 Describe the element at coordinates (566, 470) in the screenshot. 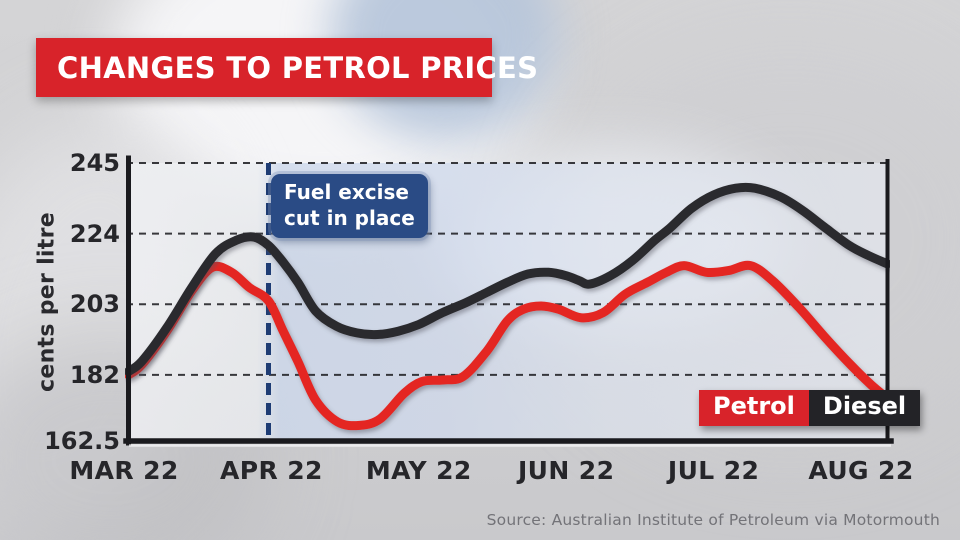

I see `x-tick-label: JUN 22` at that location.